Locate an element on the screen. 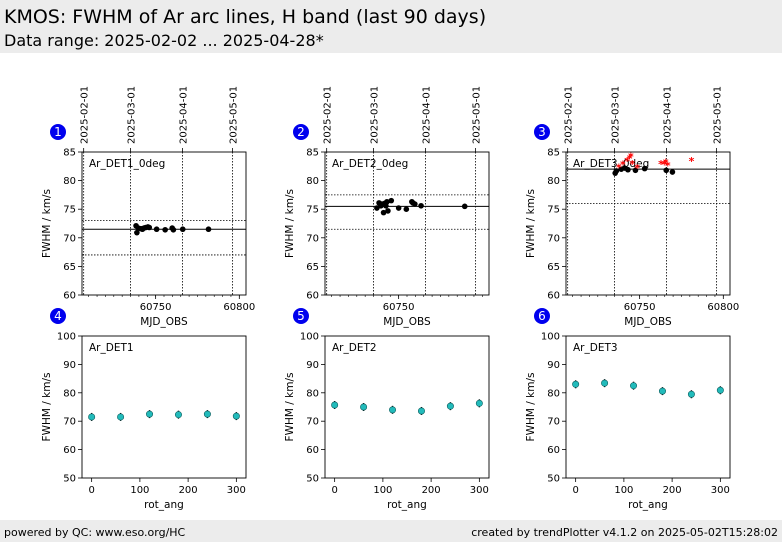  series-label: Ar_DET3 is located at coordinates (595, 348).